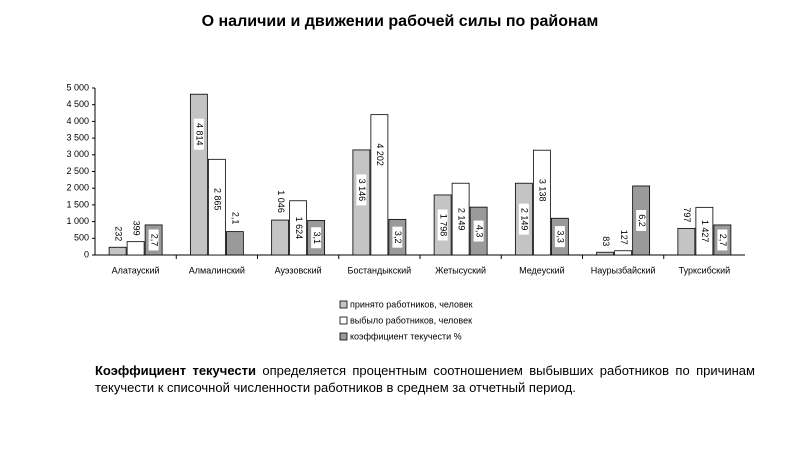 This screenshot has width=800, height=450. Describe the element at coordinates (380, 270) in the screenshot. I see `x-tick-label: Бостандыкский` at that location.